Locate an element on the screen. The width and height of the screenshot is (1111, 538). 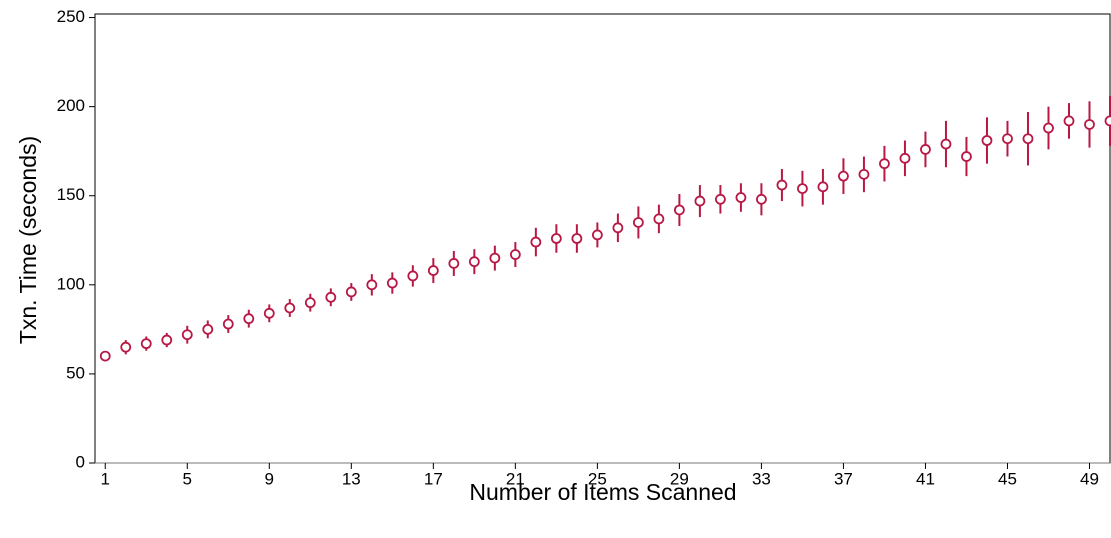
x-tick-label: 1 is located at coordinates (105, 478).